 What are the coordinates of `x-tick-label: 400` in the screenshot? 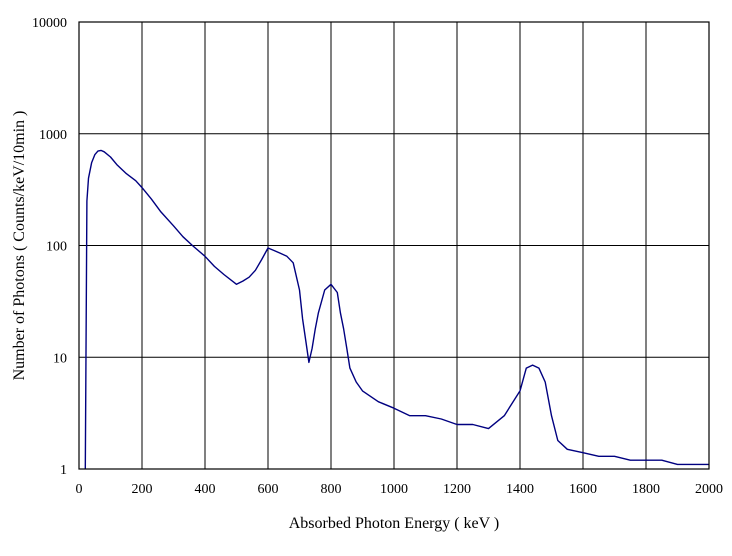 It's located at (205, 489).